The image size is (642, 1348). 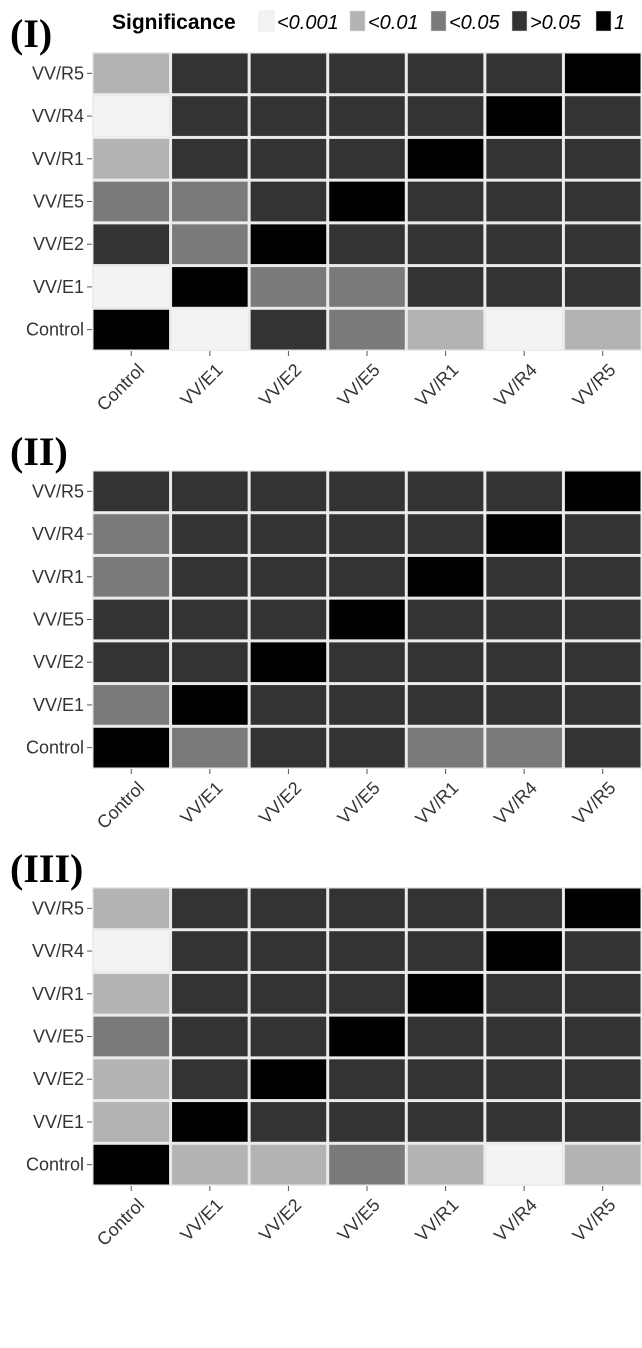 I want to click on legend-items: <0.001 <0.01 <0.05 >0.05 1, so click(x=441, y=22).